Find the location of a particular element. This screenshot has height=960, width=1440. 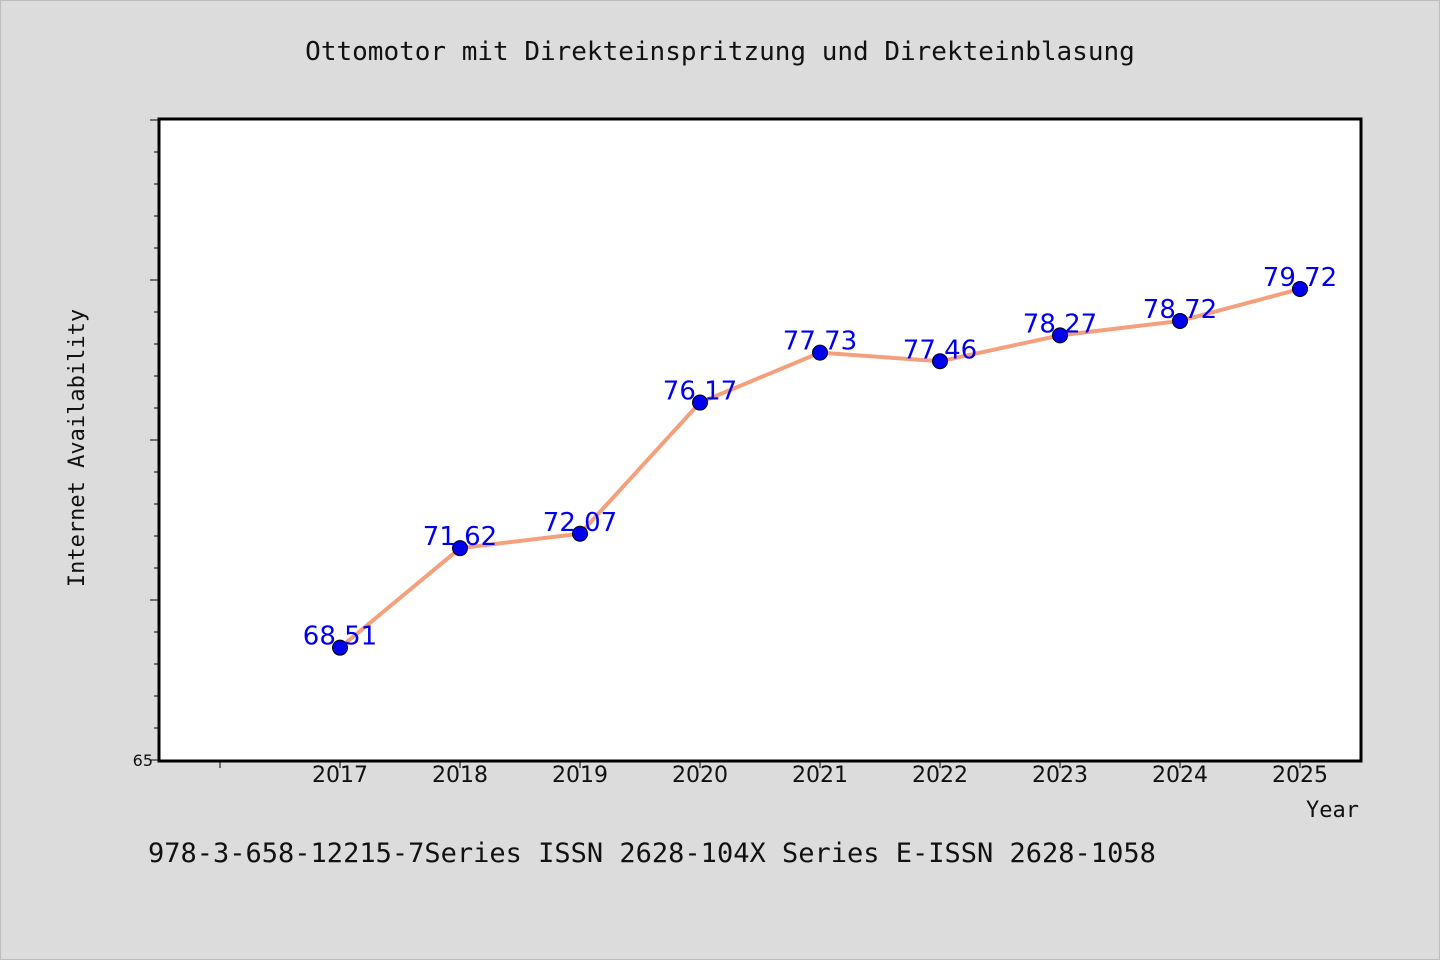

x-axis-label: Year is located at coordinates (1332, 810).